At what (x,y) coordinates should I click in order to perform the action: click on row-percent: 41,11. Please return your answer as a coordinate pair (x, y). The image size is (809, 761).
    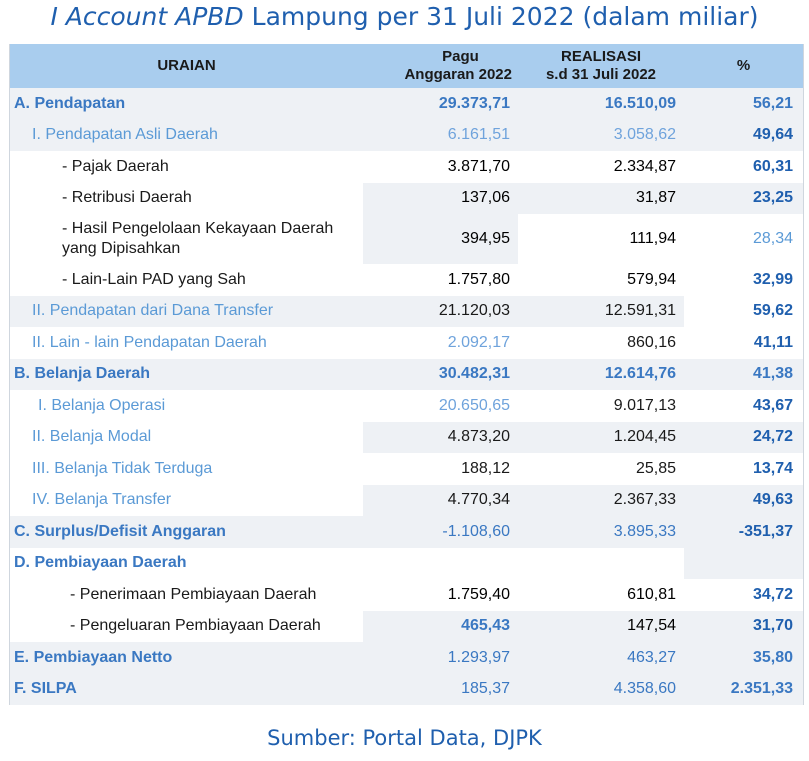
    Looking at the image, I should click on (773, 342).